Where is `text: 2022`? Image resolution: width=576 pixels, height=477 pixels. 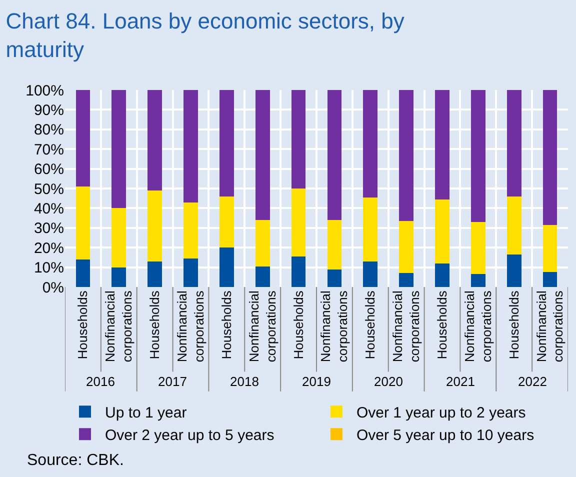 text: 2022 is located at coordinates (532, 381).